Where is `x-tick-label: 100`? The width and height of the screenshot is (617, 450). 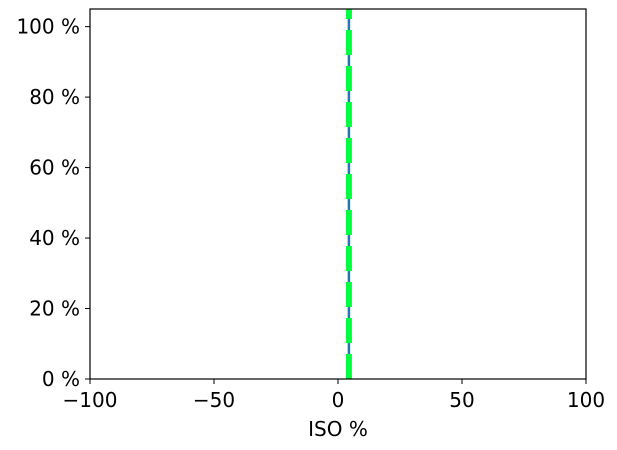 x-tick-label: 100 is located at coordinates (586, 400).